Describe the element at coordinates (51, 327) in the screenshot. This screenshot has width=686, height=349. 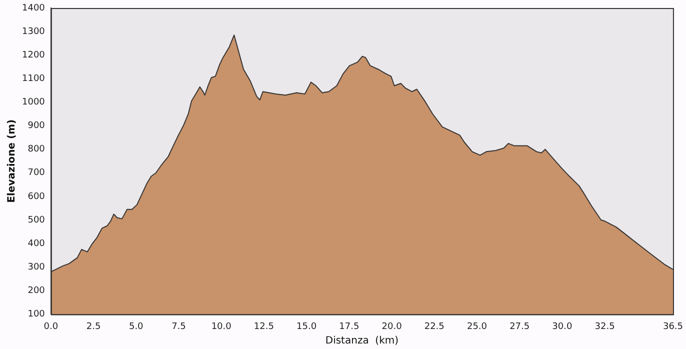
I see `x-tick-label: 0.0` at that location.